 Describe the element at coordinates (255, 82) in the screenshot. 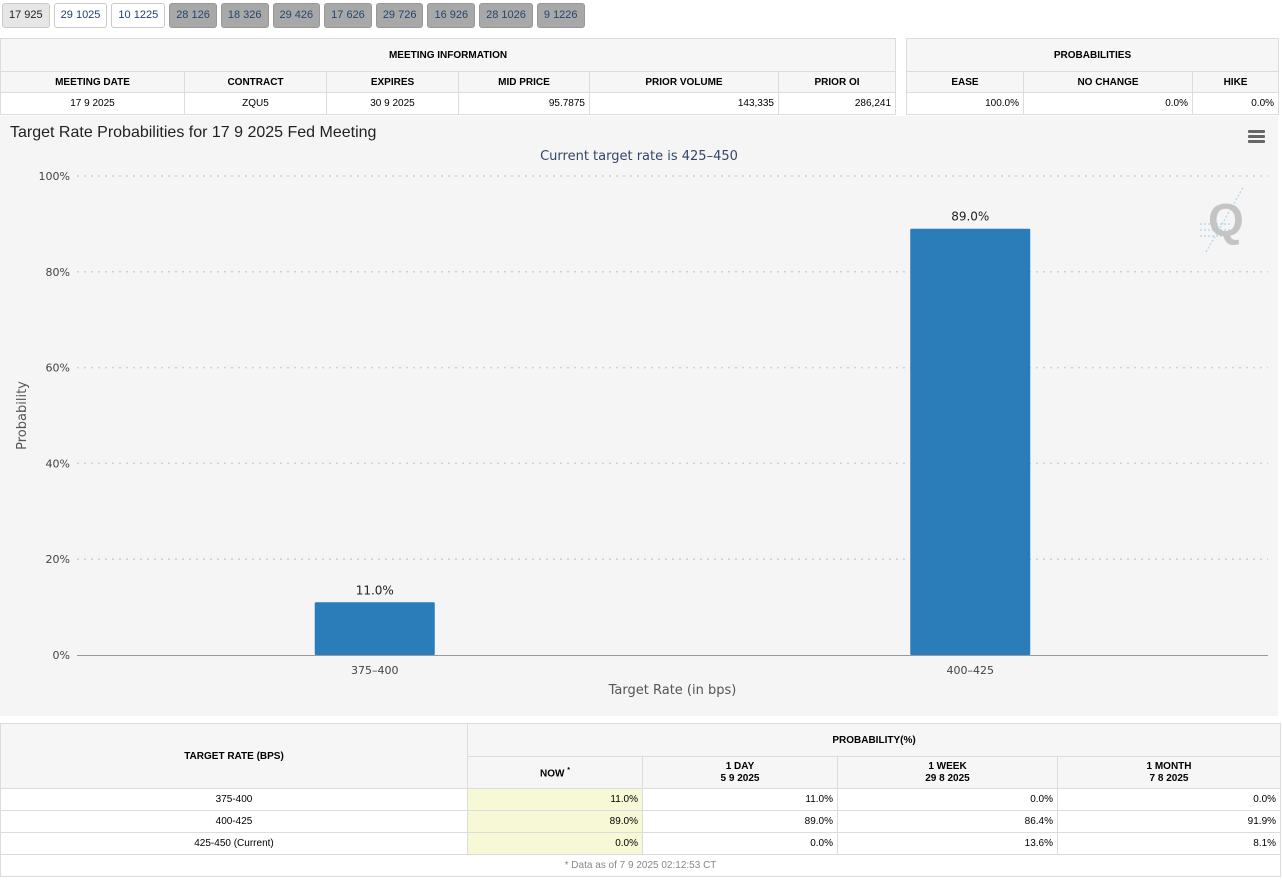

I see `header-contract: CONTRACT` at that location.